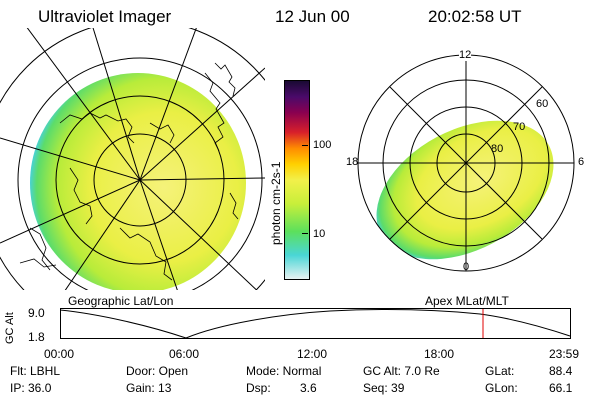 The height and width of the screenshot is (400, 600). Describe the element at coordinates (467, 301) in the screenshot. I see `apex-panel-label: Apex MLat/MLT` at that location.